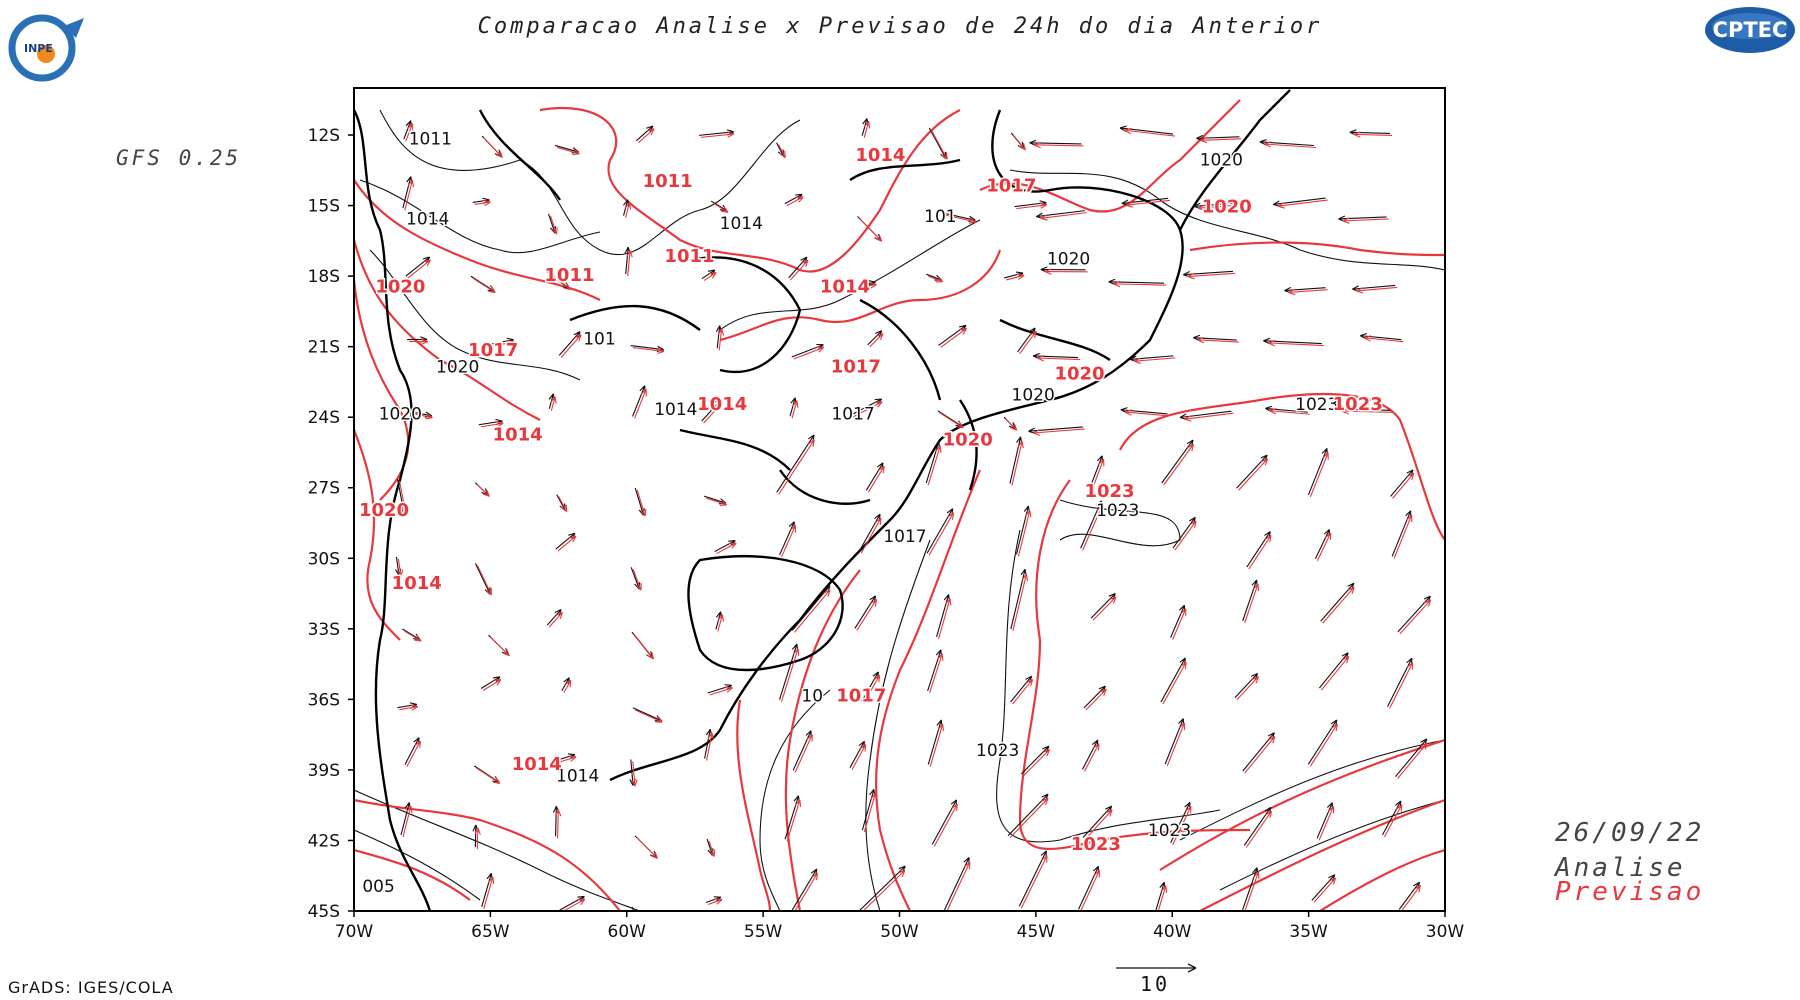 This screenshot has height=1000, width=1800. Describe the element at coordinates (1079, 374) in the screenshot. I see `forecast-contour-label: 1020` at that location.